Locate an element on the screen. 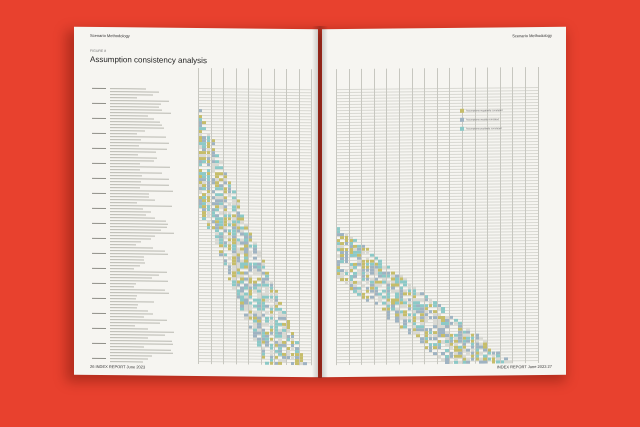 This screenshot has height=427, width=640. right-page-footer: INDEX REPORT June 2023 27 is located at coordinates (524, 366).